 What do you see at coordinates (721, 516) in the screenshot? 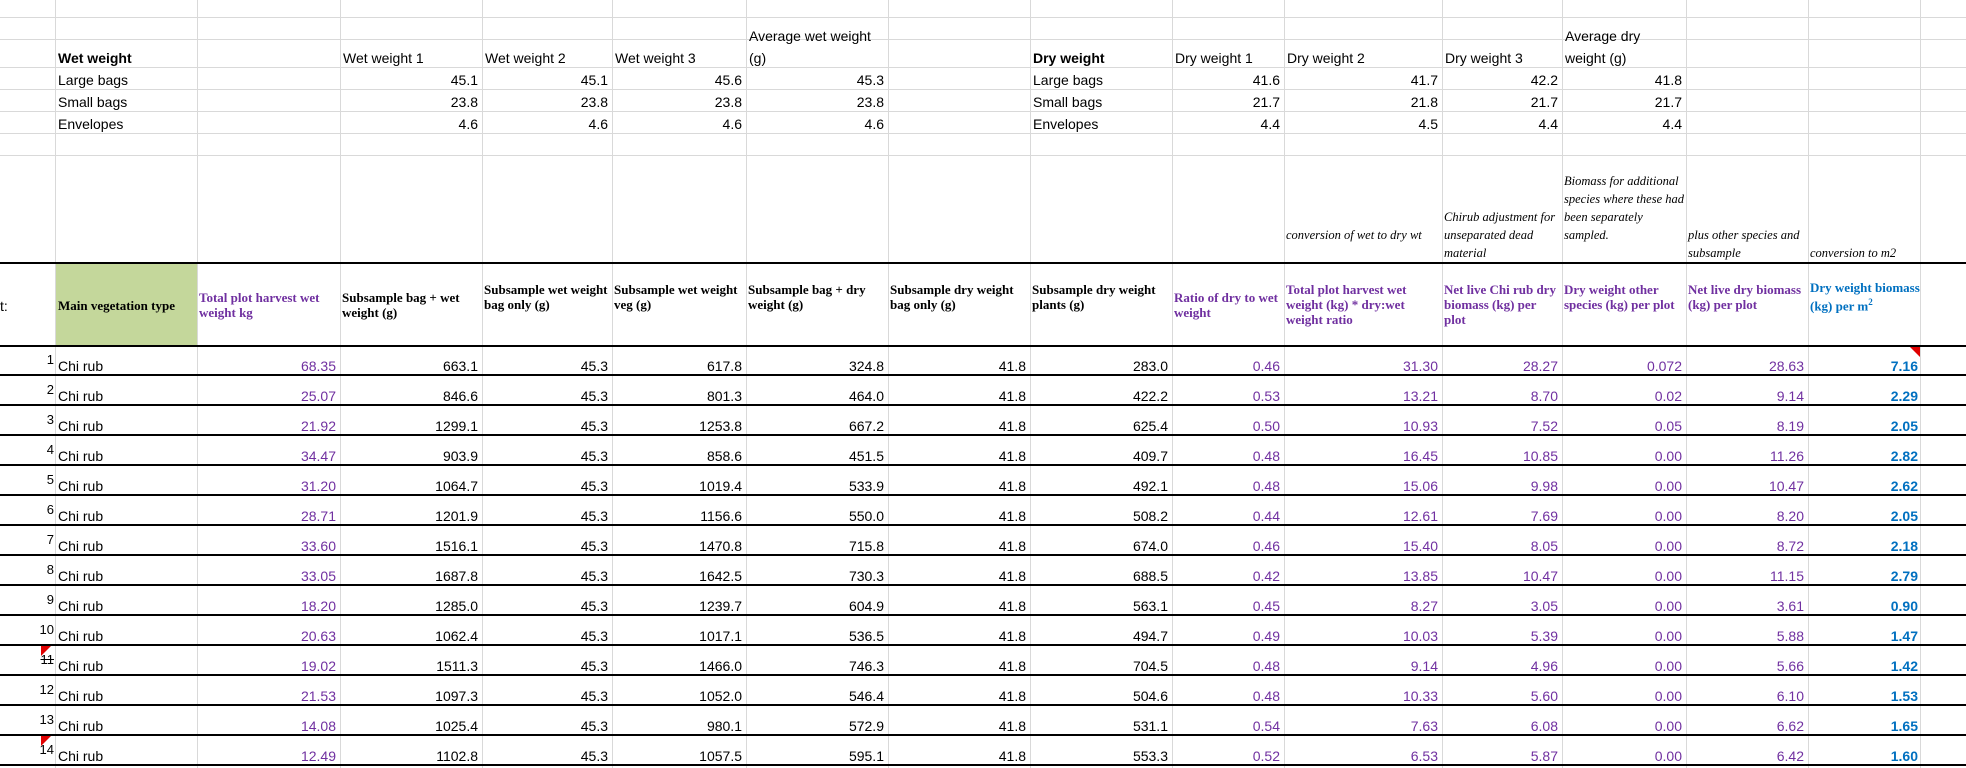
I see `cell-wet-veg: 1156.6` at bounding box center [721, 516].